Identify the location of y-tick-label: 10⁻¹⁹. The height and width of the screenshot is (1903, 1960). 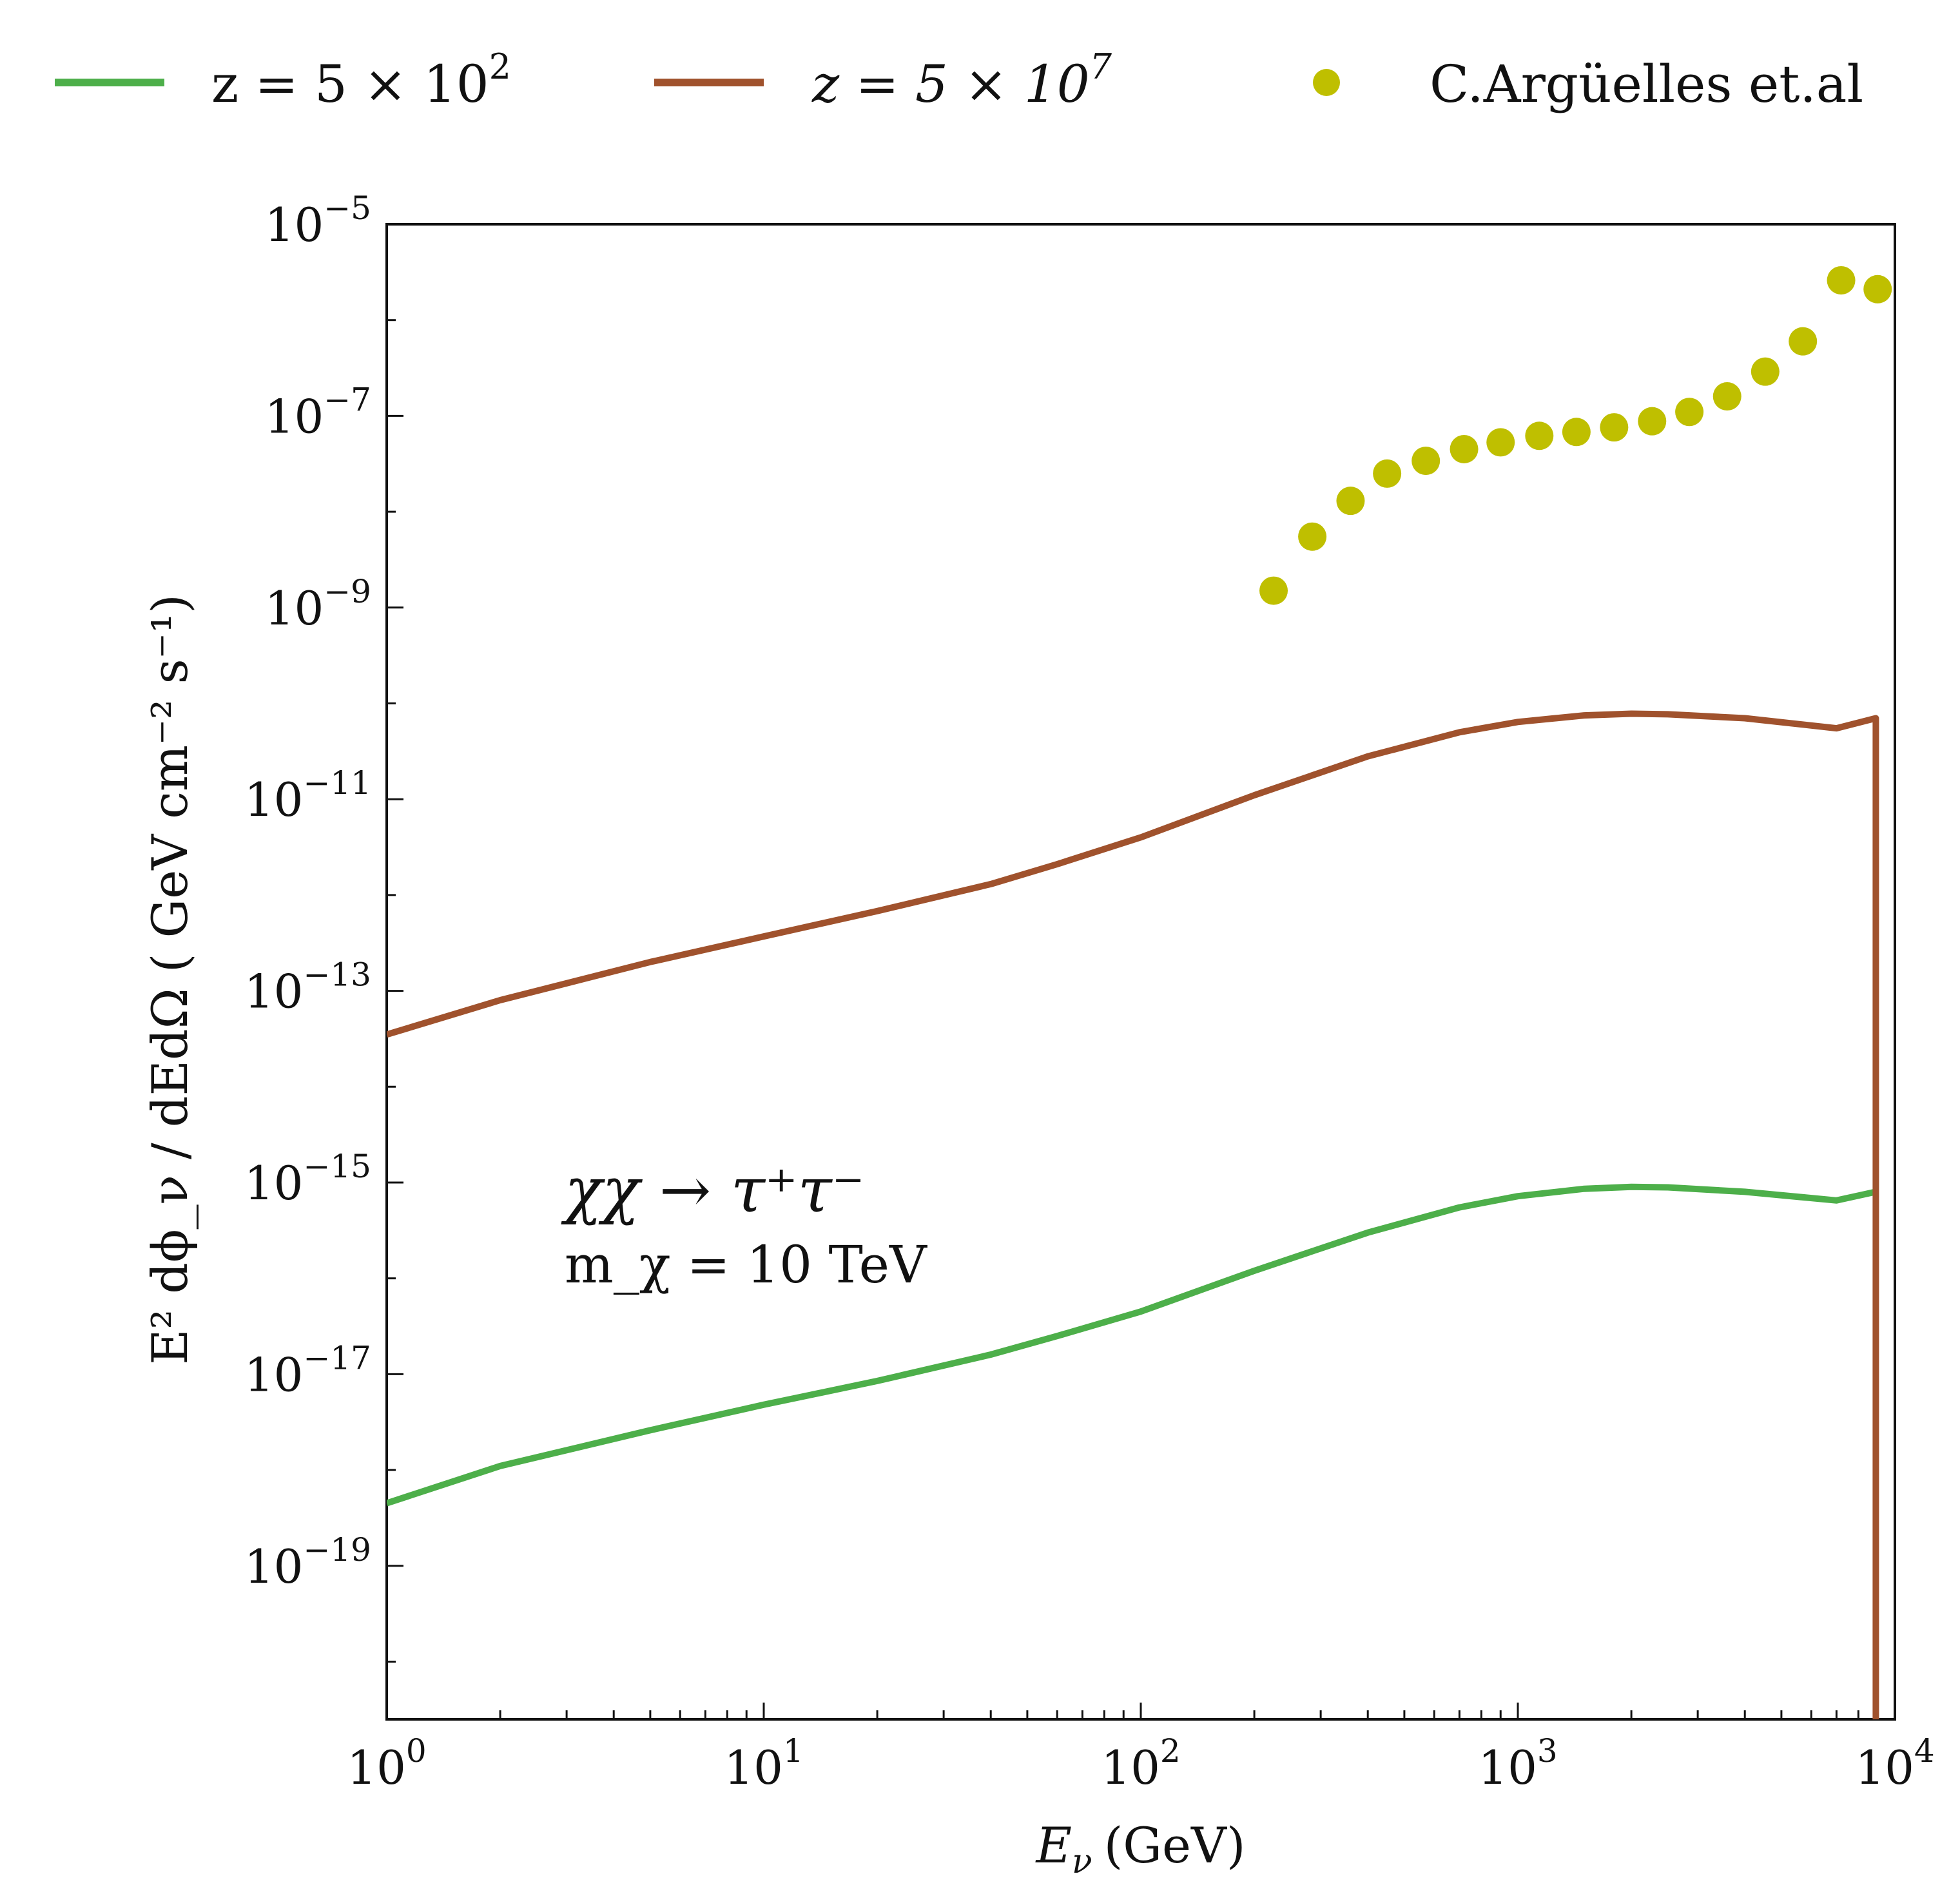
(308, 1562).